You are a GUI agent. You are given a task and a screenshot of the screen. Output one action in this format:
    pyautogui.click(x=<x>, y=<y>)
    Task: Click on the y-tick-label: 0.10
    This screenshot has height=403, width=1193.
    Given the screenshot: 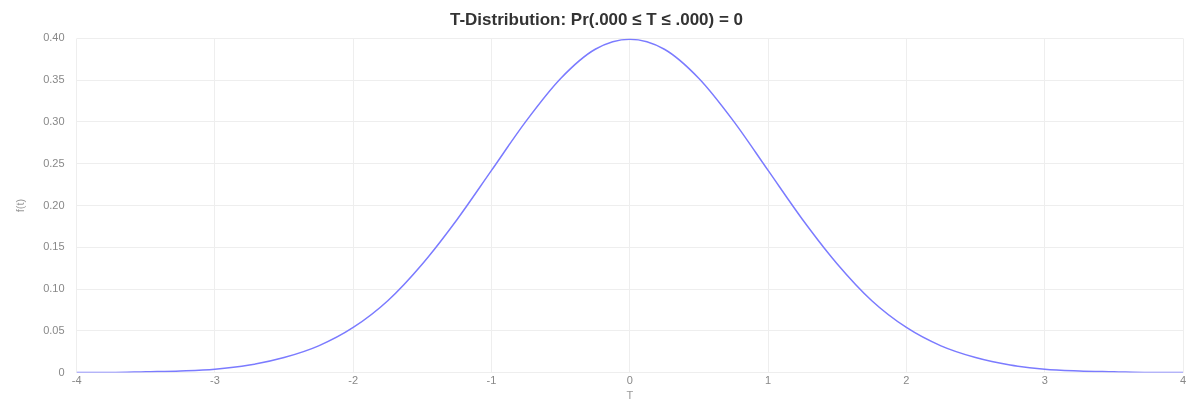 What is the action you would take?
    pyautogui.click(x=54, y=288)
    